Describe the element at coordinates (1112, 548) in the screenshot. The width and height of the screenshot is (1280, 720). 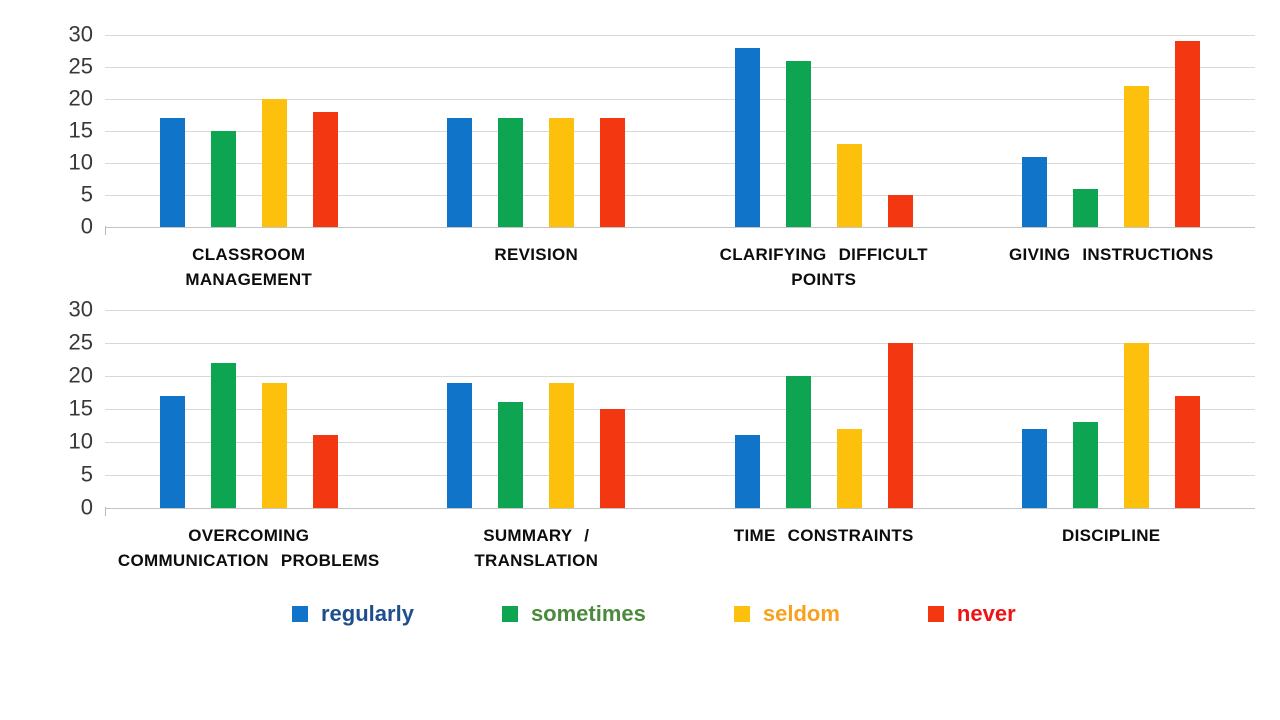
I see `category-label: DISCIPLINE` at that location.